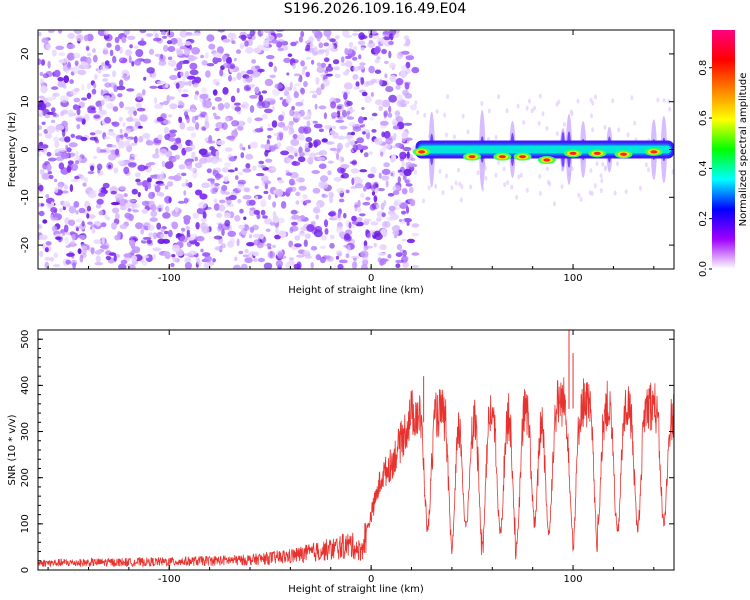 The image size is (750, 600). Describe the element at coordinates (25, 385) in the screenshot. I see `snr-ytick-label: 400` at that location.